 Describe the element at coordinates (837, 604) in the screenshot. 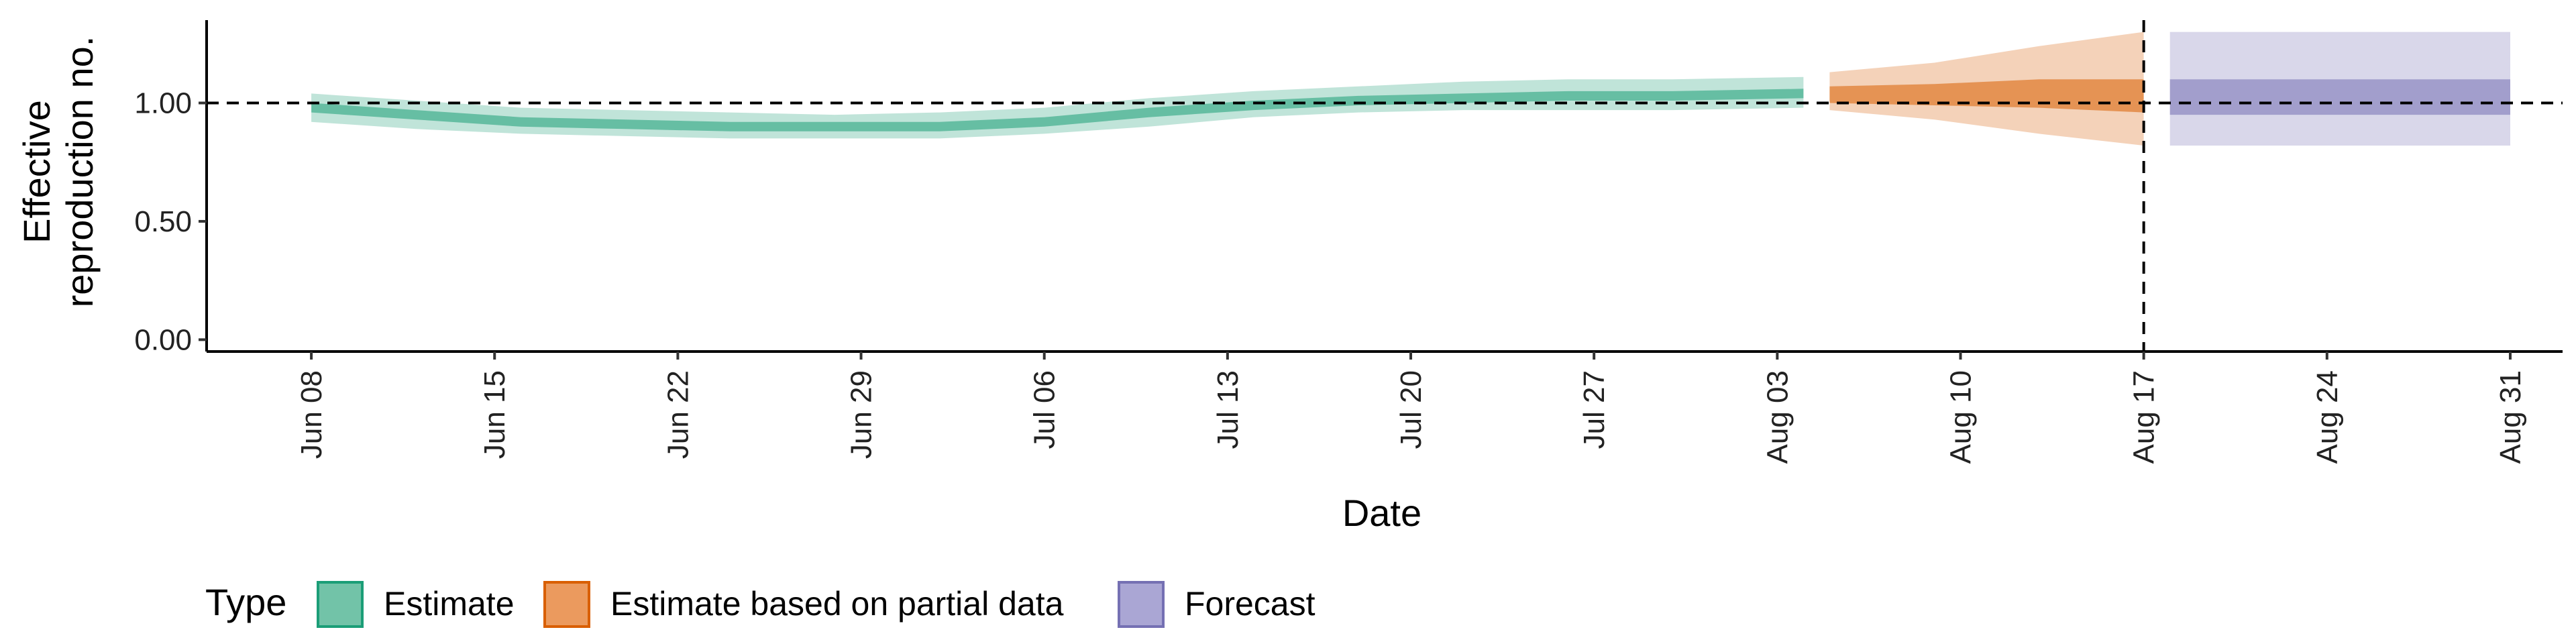

I see `legend-label-partial: Estimate based on partial data` at that location.